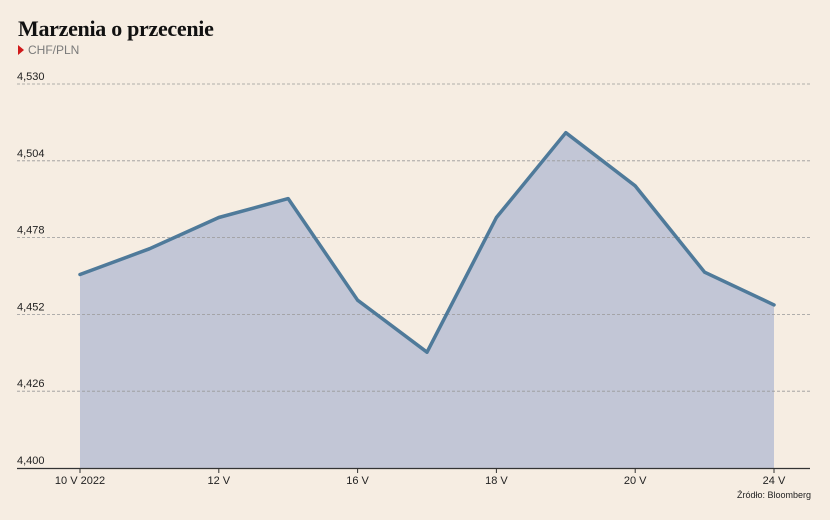 This screenshot has height=520, width=830. I want to click on x-tick-label: 24 V, so click(774, 481).